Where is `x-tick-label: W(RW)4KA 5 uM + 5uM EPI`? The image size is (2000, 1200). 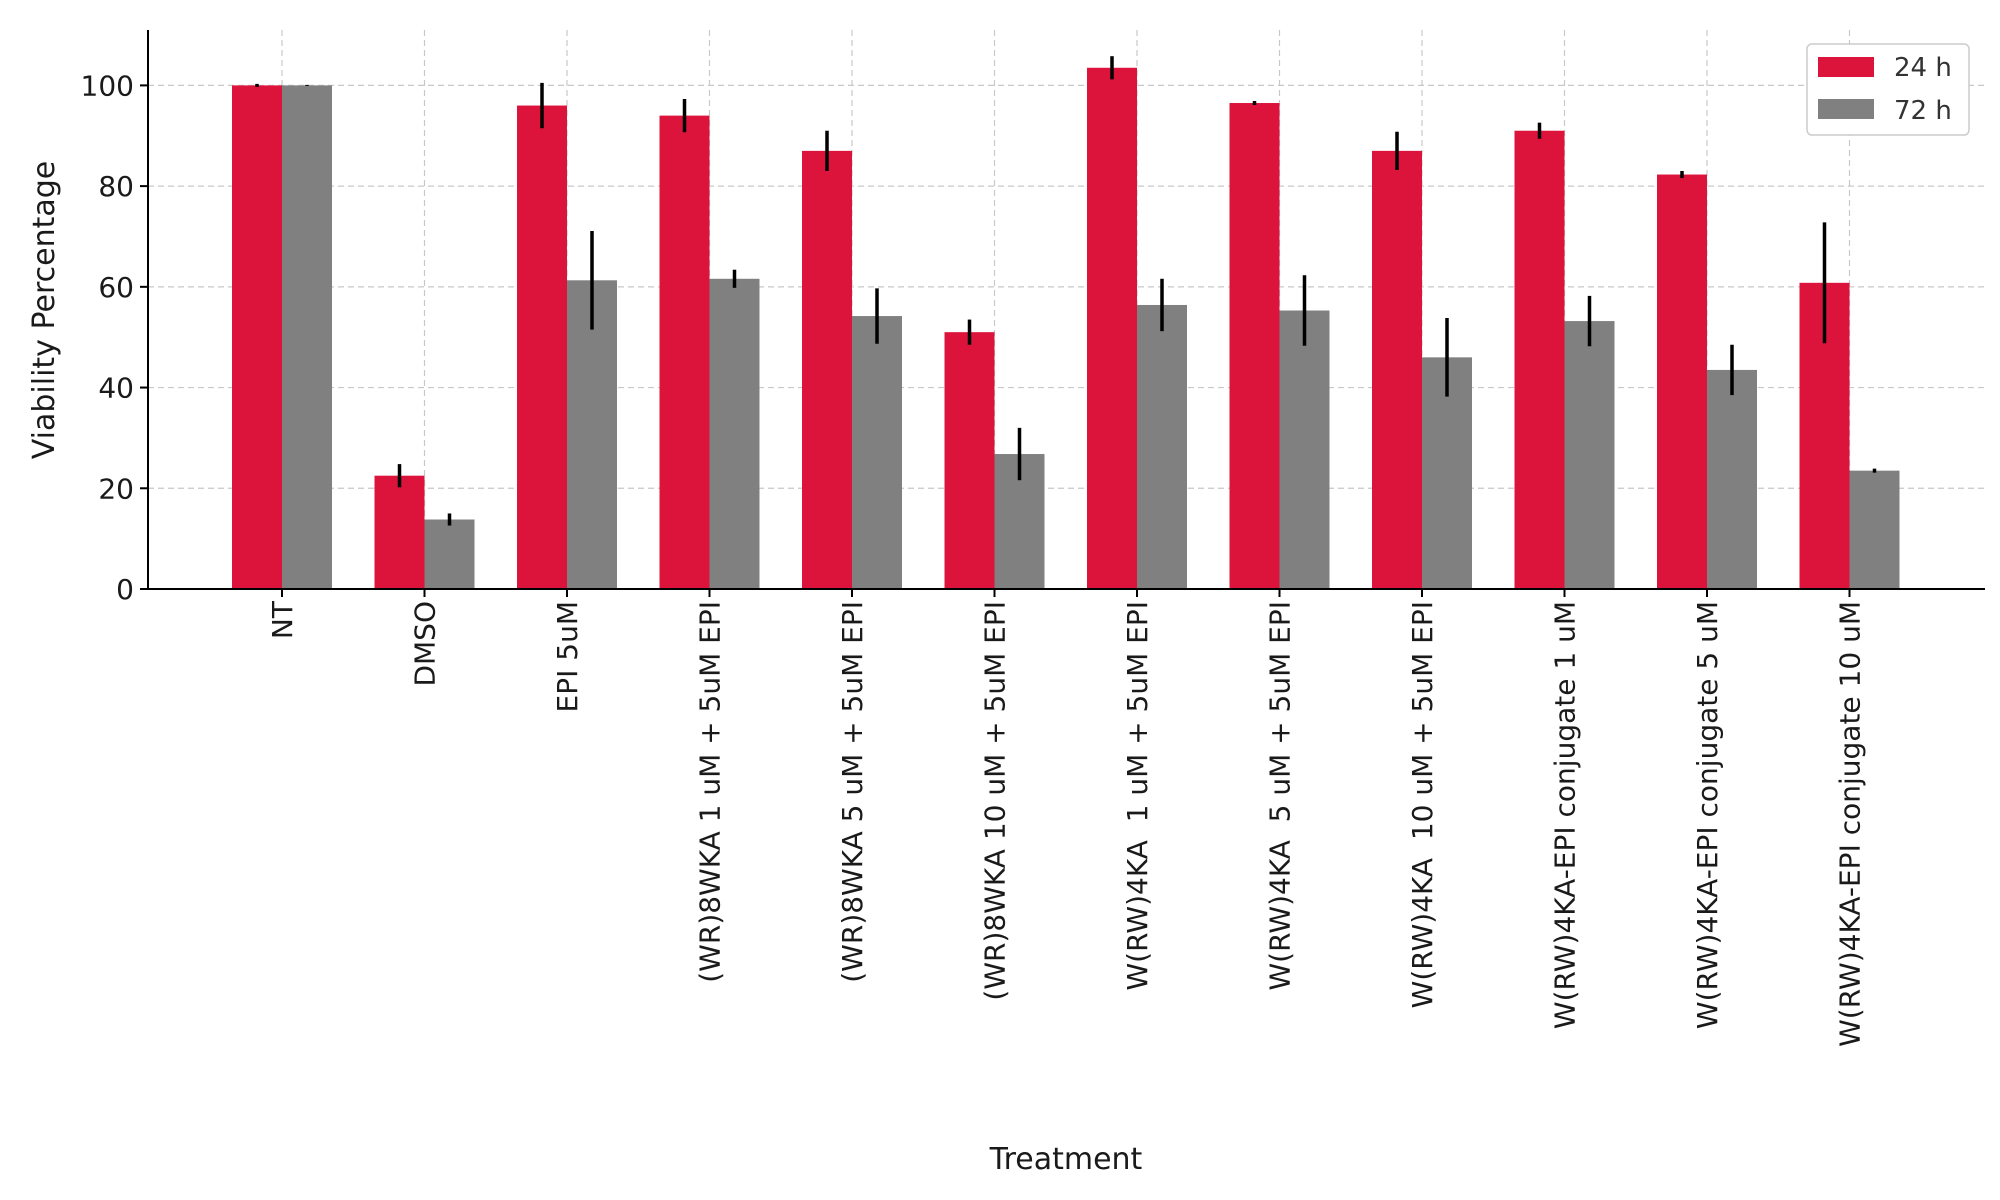
x-tick-label: W(RW)4KA 5 uM + 5uM EPI is located at coordinates (1280, 796).